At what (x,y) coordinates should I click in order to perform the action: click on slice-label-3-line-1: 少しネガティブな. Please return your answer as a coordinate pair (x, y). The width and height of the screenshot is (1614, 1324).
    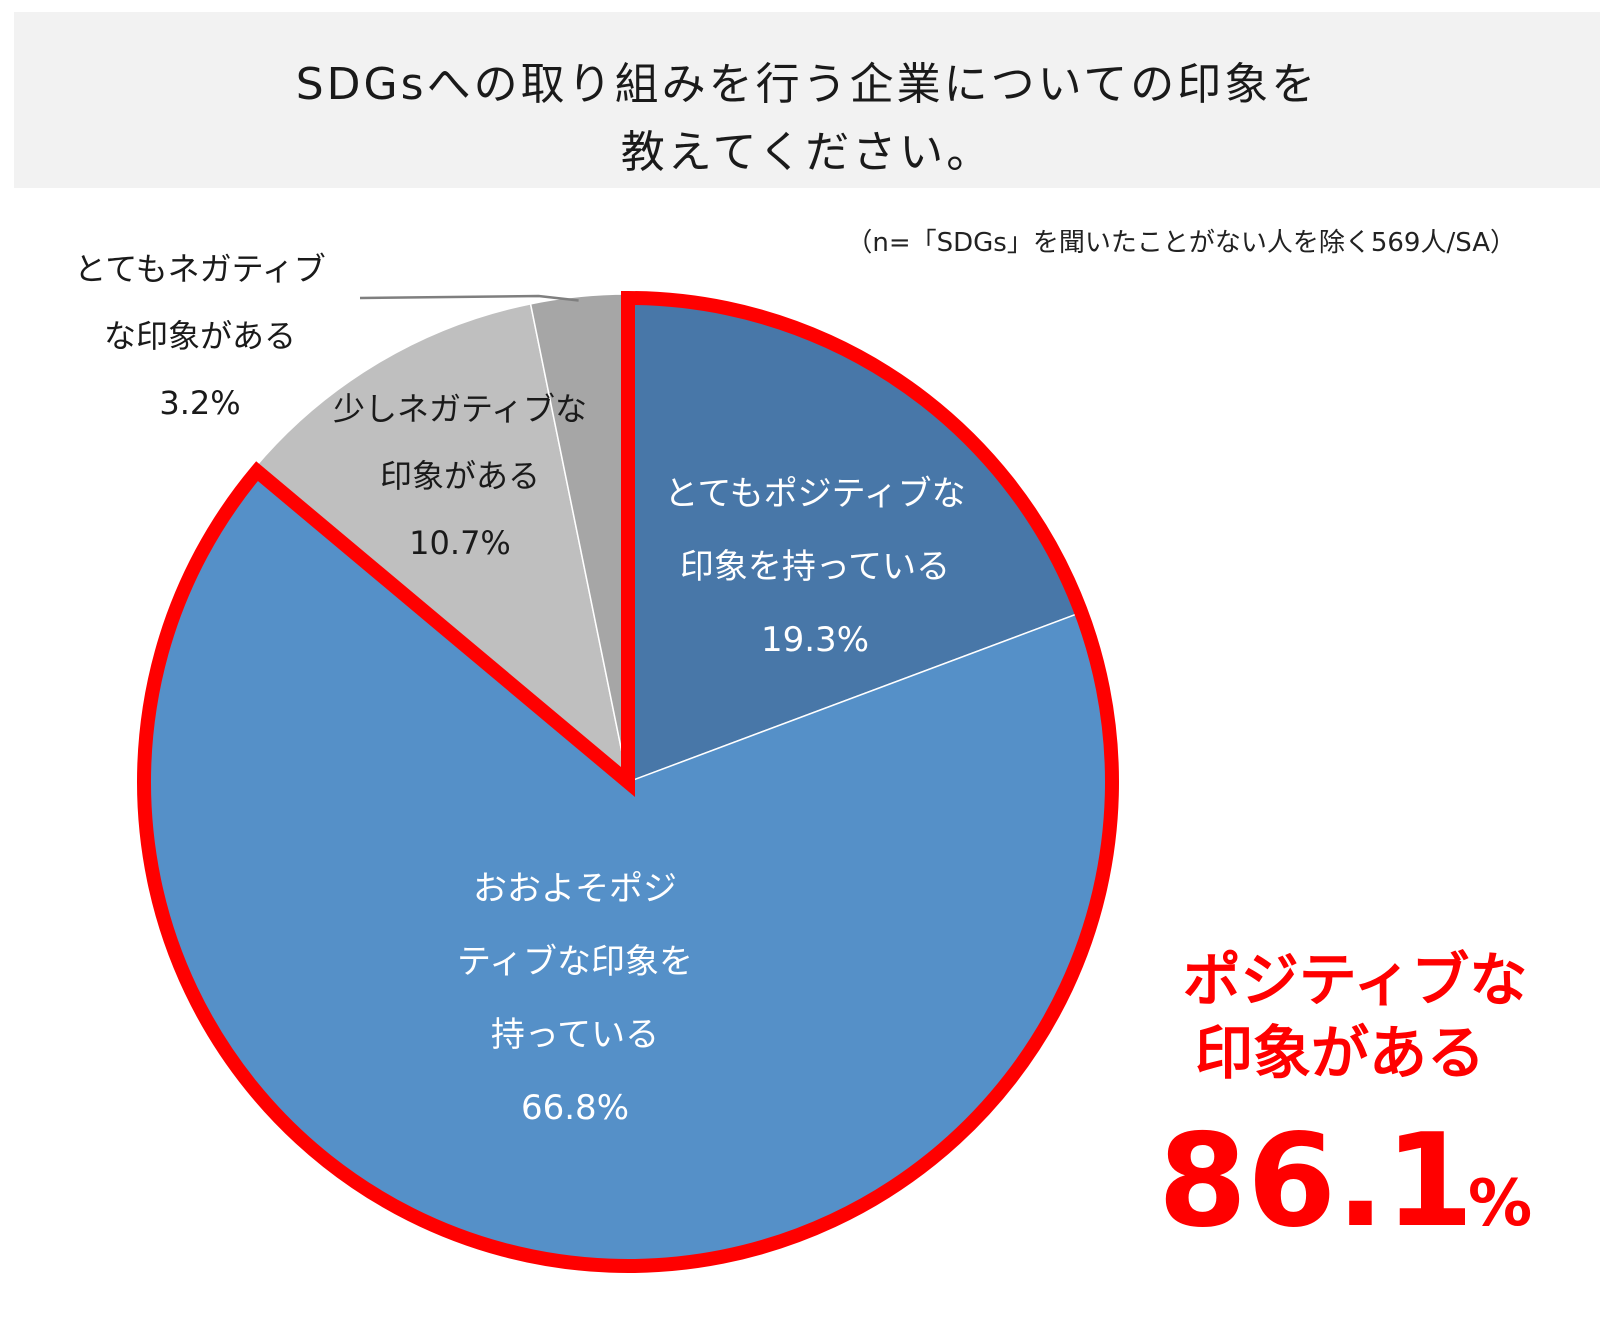
    Looking at the image, I should click on (460, 409).